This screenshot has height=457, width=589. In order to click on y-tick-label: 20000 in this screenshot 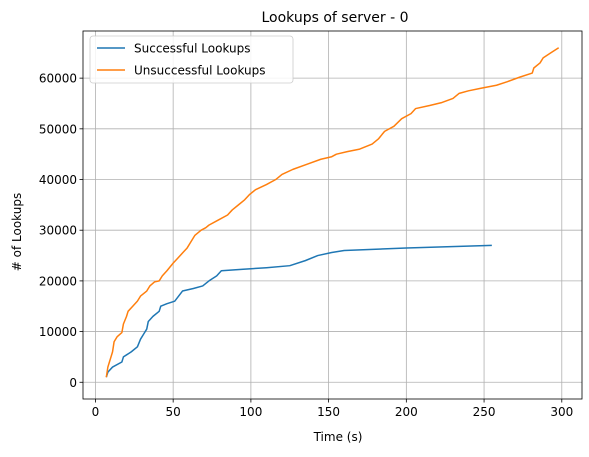, I will do `click(58, 281)`.